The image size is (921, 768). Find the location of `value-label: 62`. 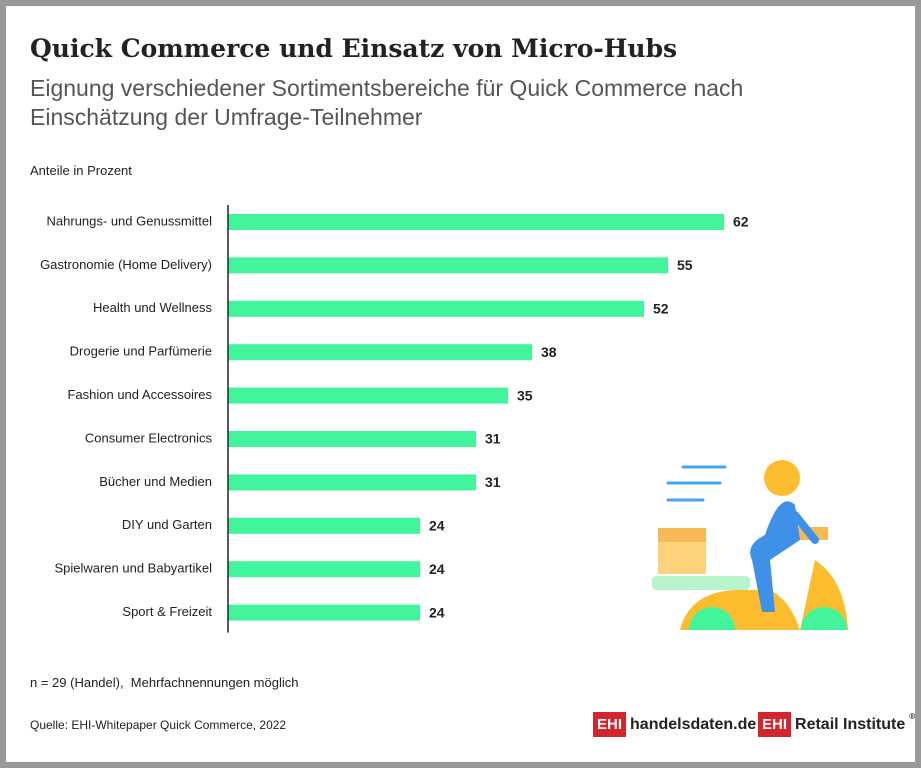

value-label: 62 is located at coordinates (741, 222).